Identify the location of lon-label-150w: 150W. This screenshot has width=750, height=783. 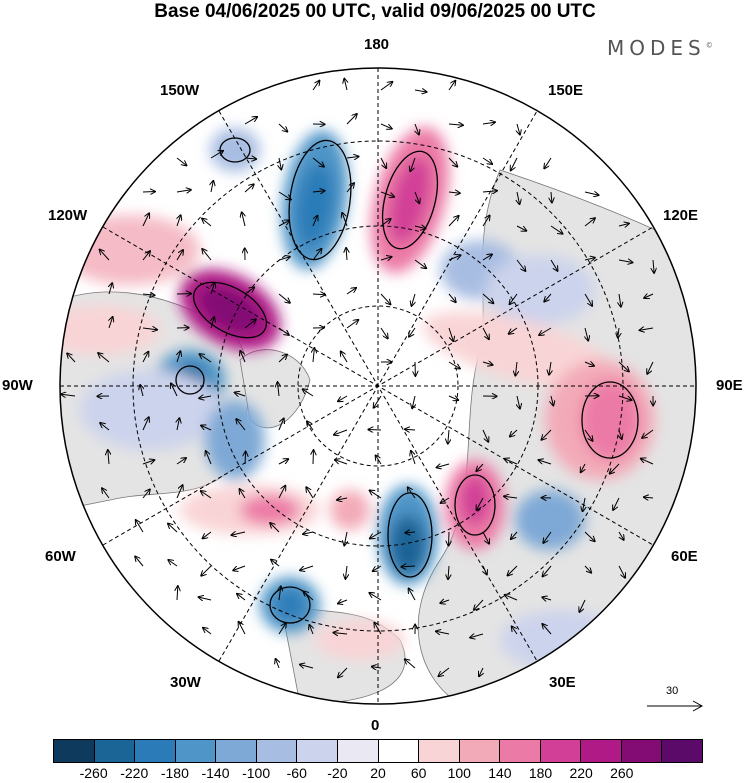
(180, 90).